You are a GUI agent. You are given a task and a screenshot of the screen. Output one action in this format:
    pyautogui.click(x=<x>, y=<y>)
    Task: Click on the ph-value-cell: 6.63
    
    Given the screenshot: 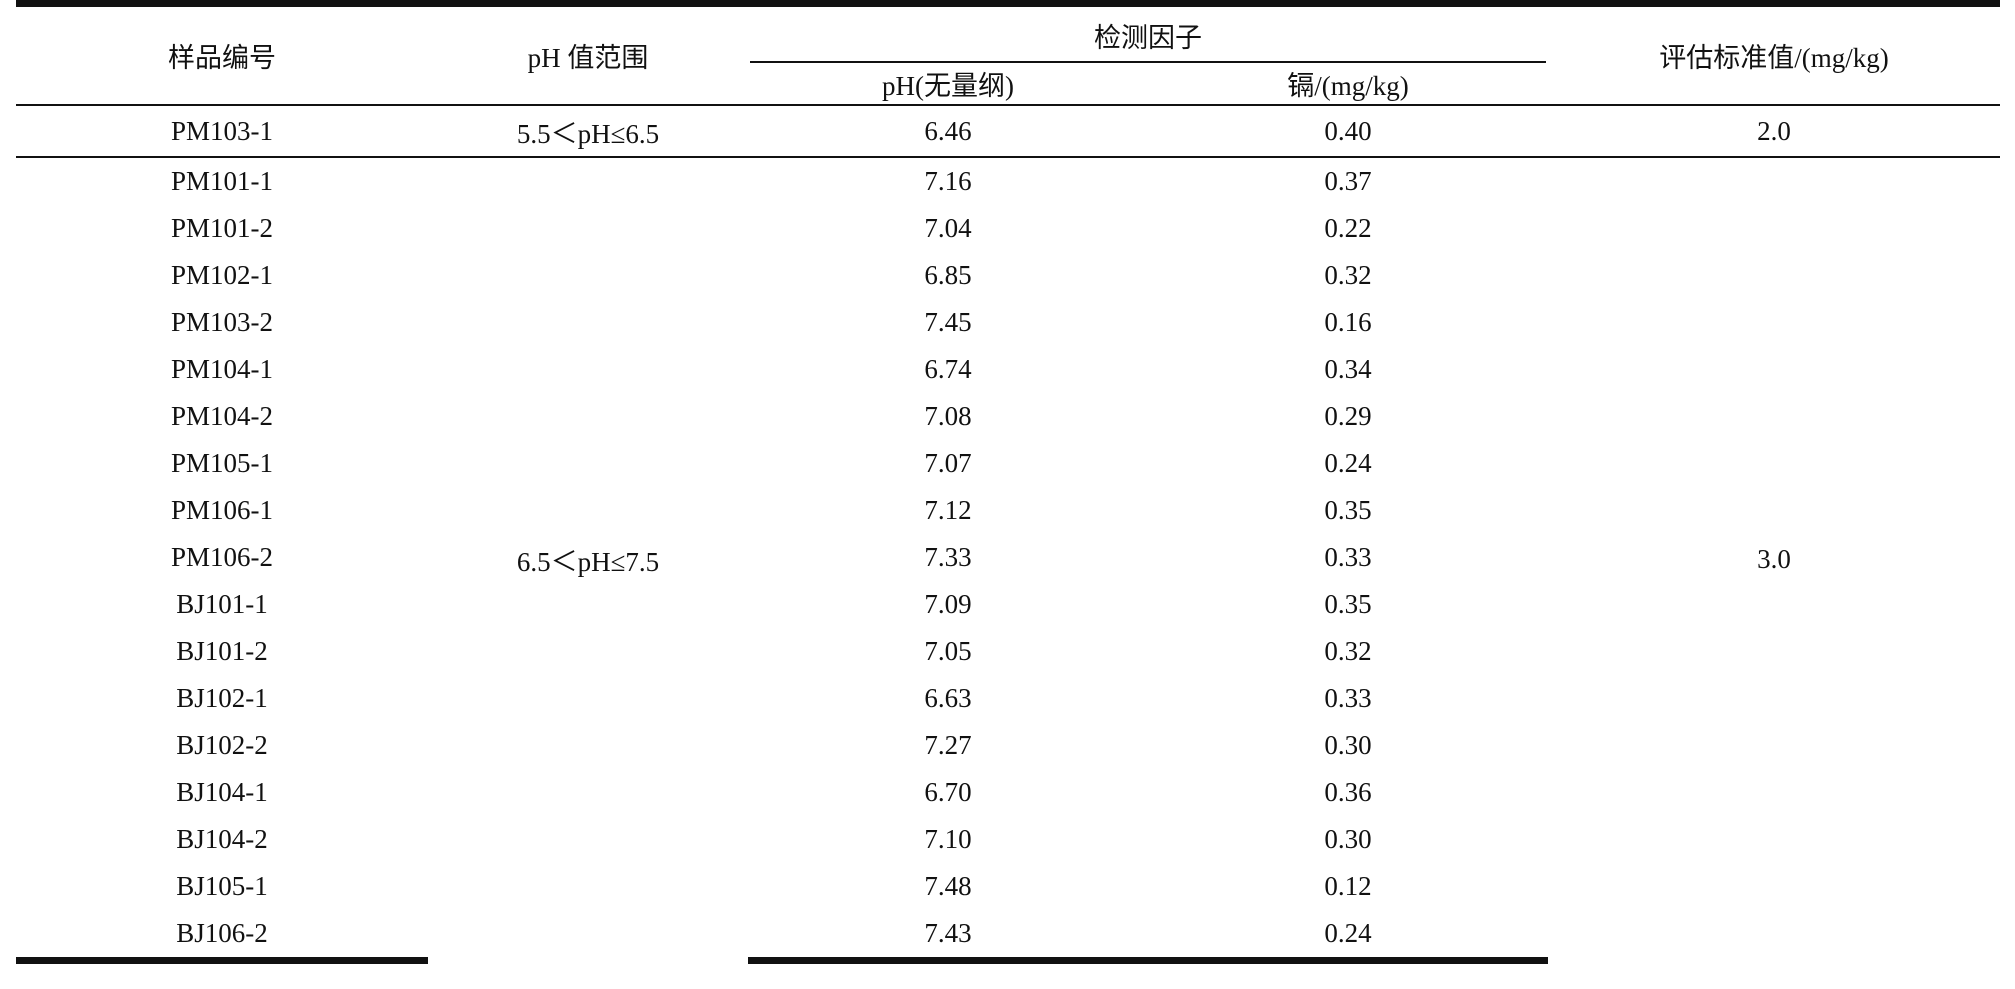 What is the action you would take?
    pyautogui.click(x=948, y=698)
    